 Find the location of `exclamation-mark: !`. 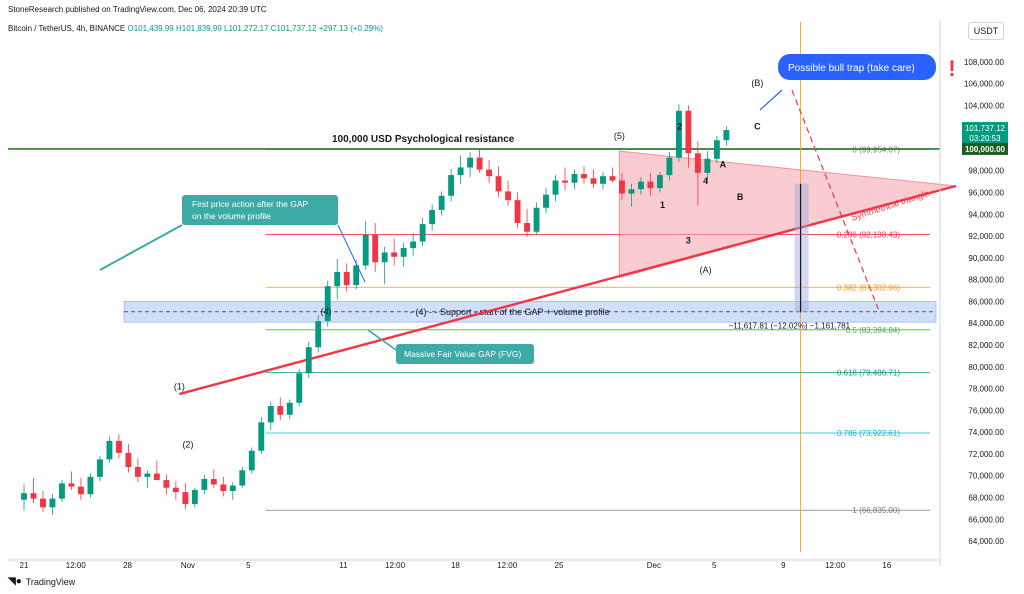

exclamation-mark: ! is located at coordinates (951, 68).